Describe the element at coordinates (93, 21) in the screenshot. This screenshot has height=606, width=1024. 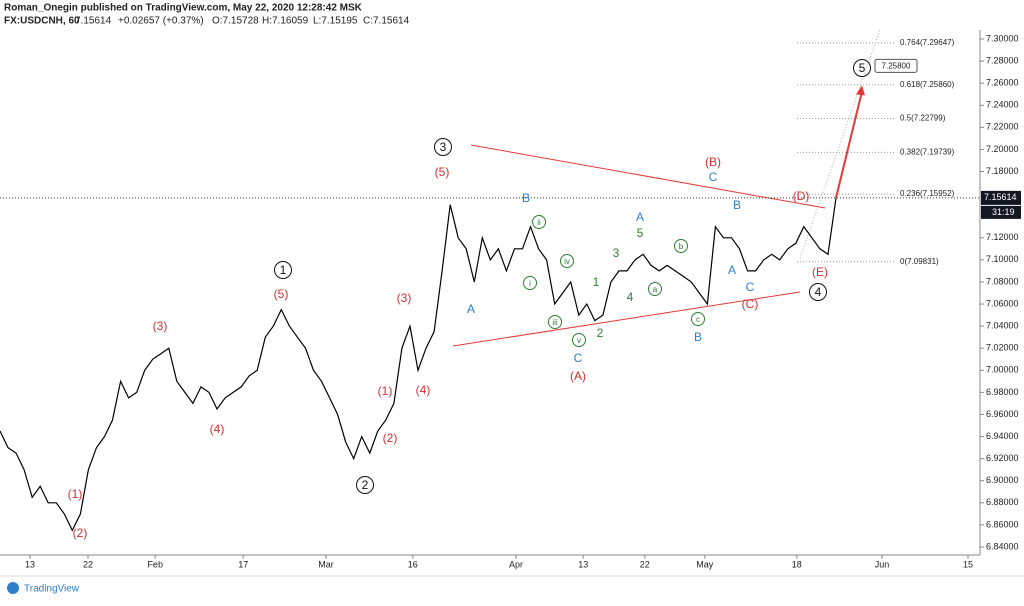
I see `last: 7.15614` at that location.